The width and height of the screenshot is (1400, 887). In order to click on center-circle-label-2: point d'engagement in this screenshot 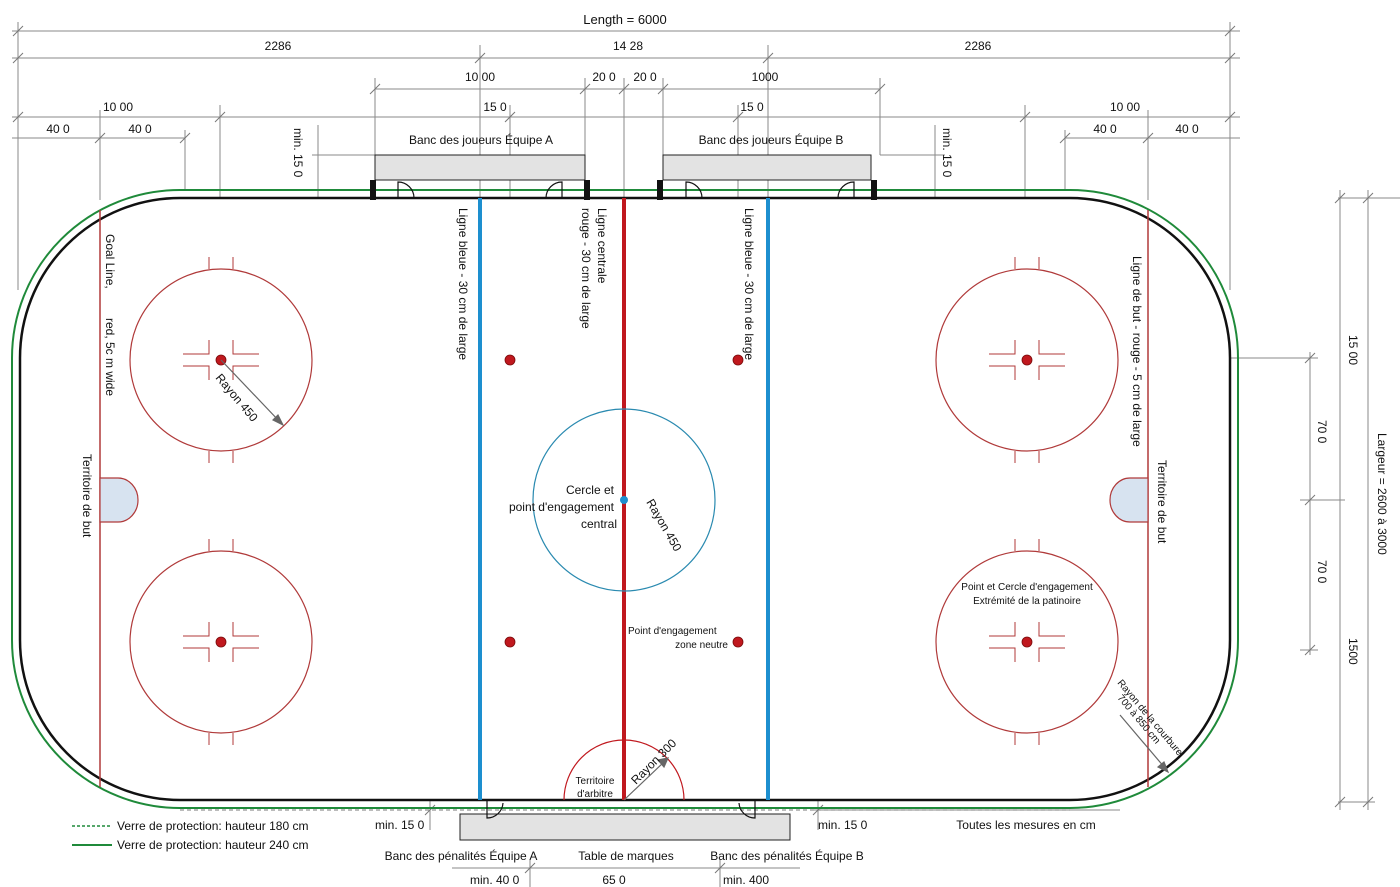, I will do `click(562, 507)`.